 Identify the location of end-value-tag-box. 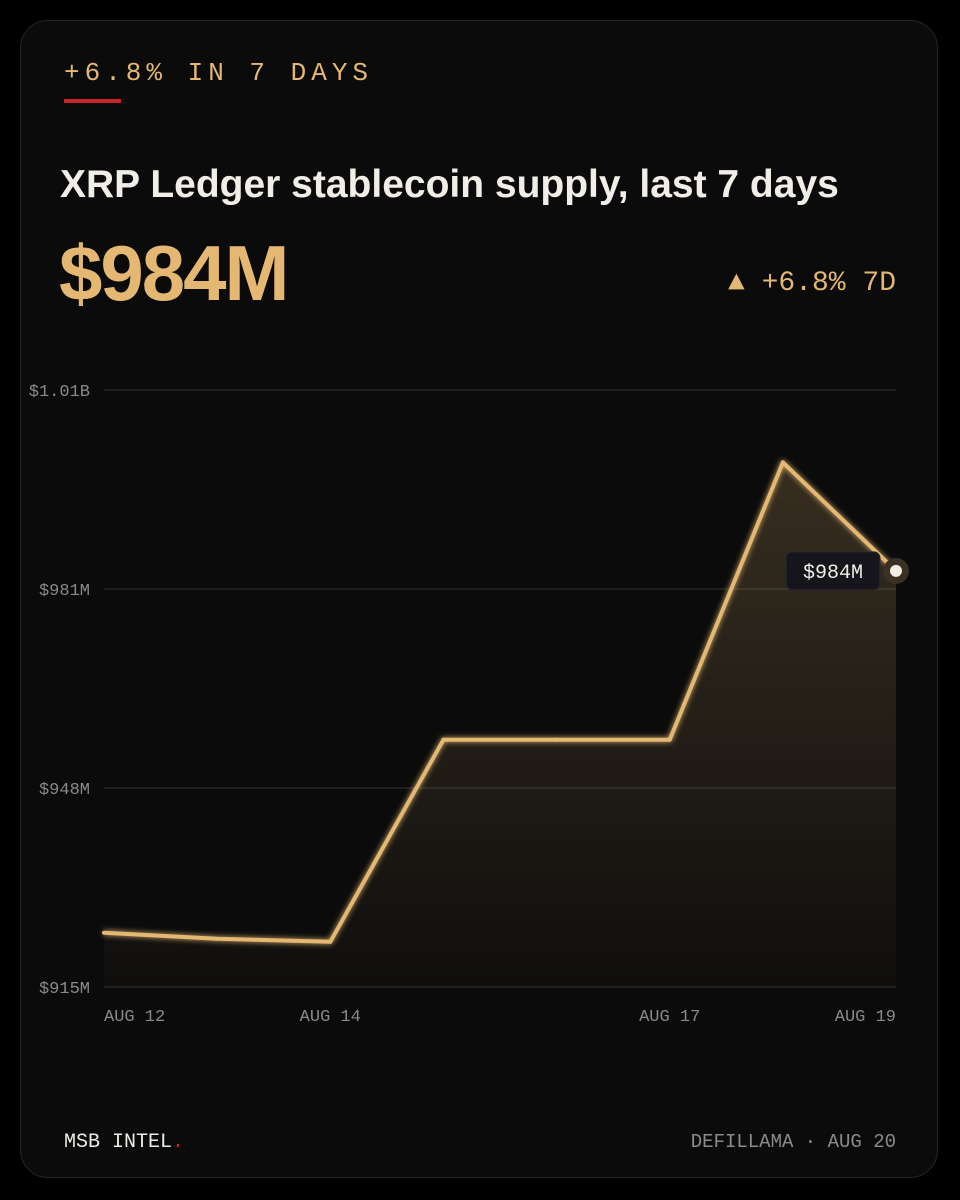
(833, 571).